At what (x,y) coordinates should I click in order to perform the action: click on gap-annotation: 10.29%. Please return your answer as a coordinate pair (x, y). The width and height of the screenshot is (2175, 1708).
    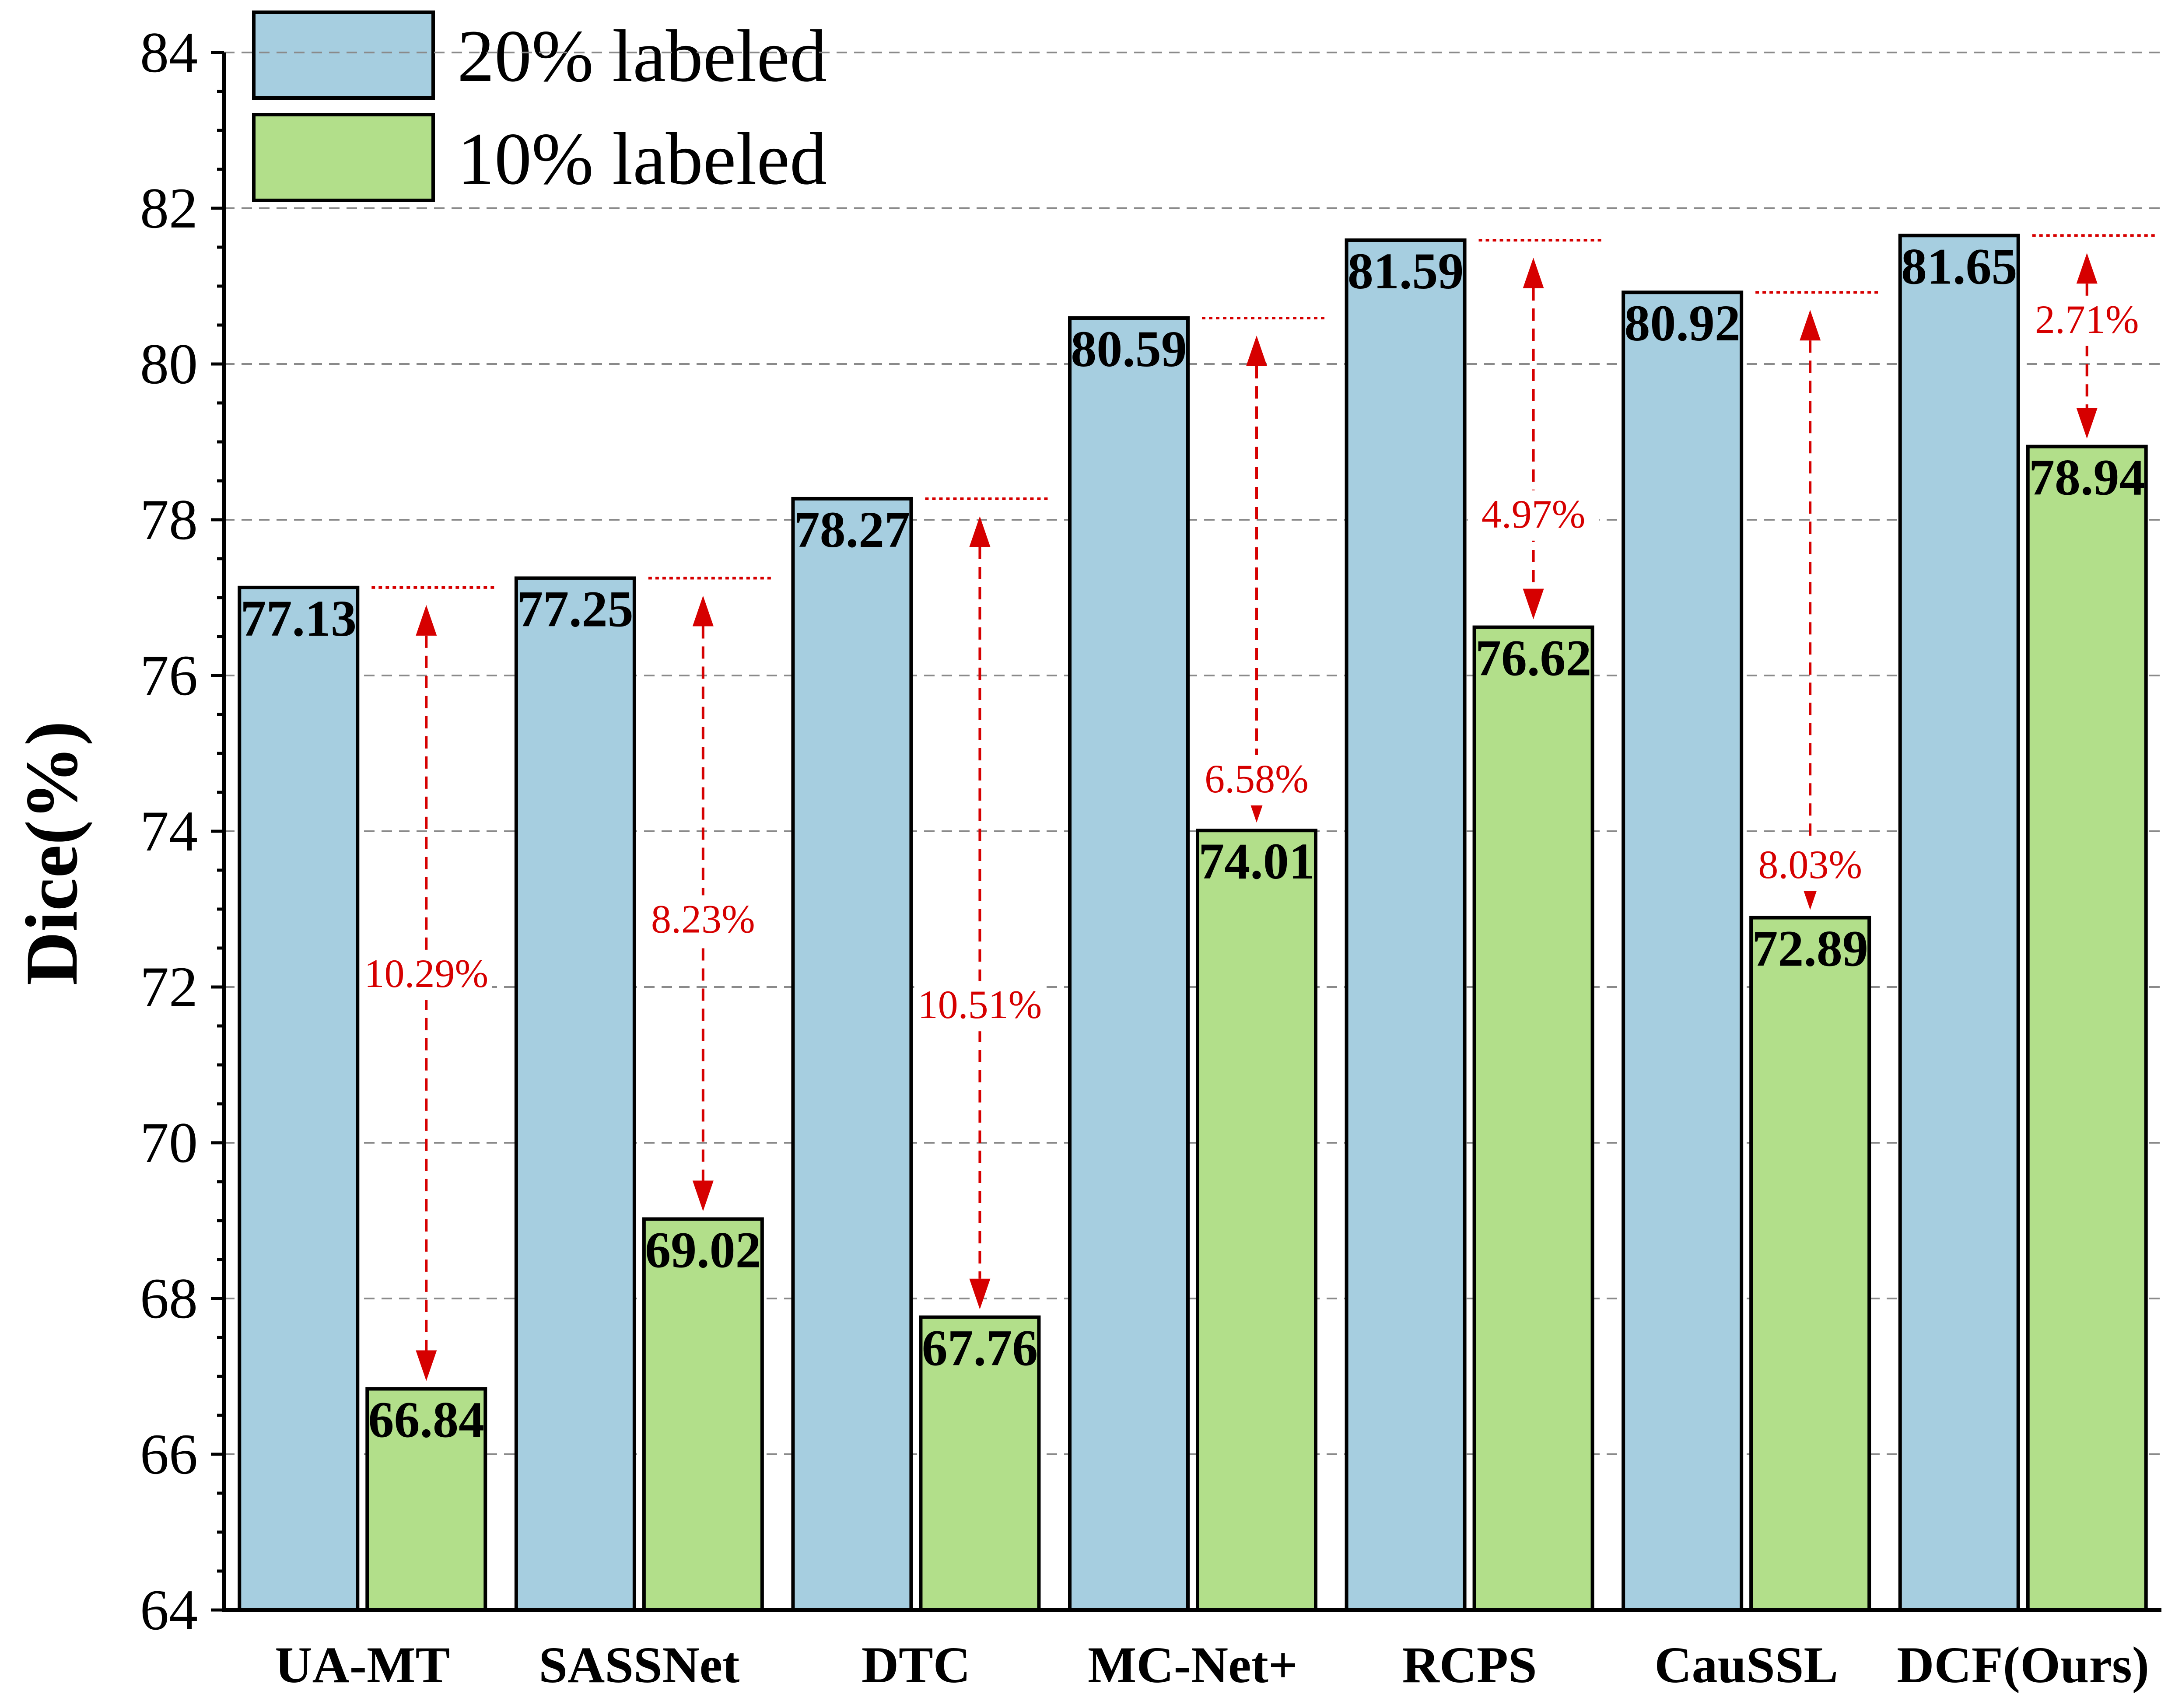
    Looking at the image, I should click on (426, 973).